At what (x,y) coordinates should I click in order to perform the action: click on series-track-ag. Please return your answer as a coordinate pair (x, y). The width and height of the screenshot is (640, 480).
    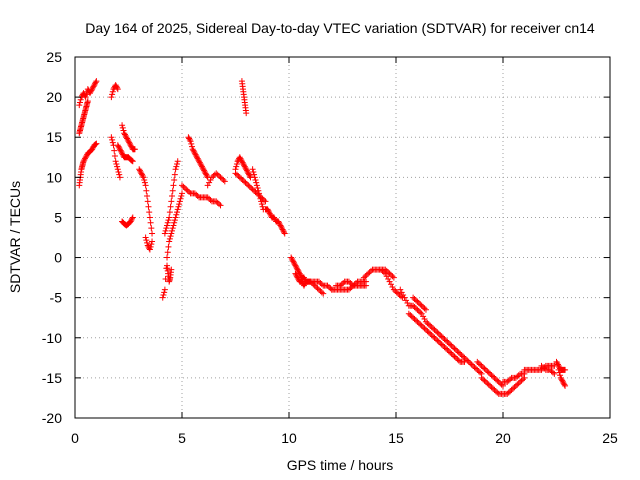
    Looking at the image, I should click on (514, 377).